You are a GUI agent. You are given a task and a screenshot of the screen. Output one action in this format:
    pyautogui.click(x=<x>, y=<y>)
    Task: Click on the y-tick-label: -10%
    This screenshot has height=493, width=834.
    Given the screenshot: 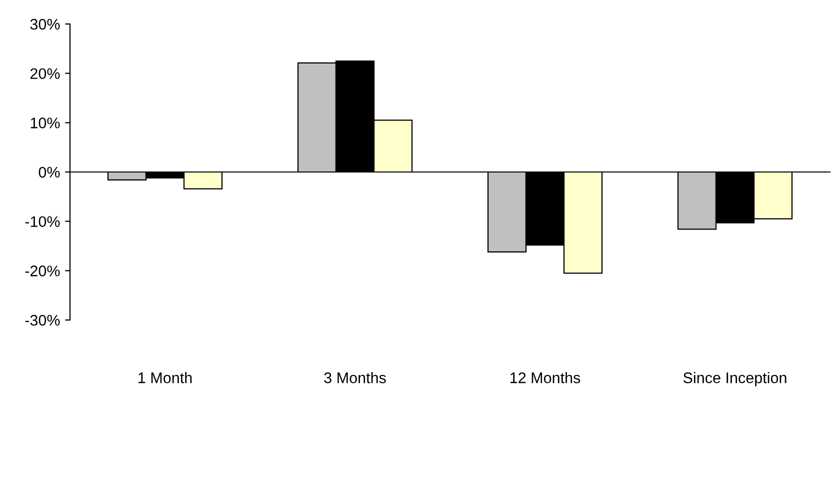 What is the action you would take?
    pyautogui.click(x=42, y=222)
    